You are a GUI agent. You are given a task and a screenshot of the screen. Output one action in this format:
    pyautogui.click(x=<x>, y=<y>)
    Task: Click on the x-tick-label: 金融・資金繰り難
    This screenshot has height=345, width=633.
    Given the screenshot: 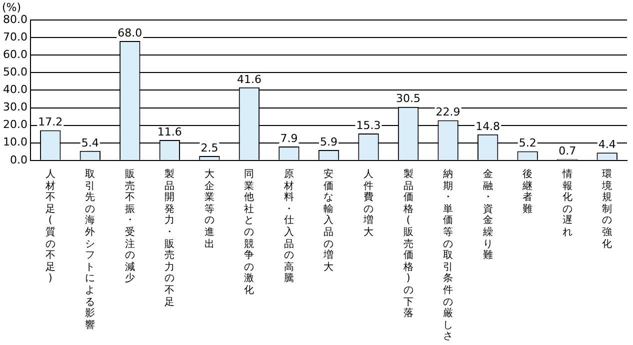 What is the action you would take?
    pyautogui.click(x=488, y=215)
    